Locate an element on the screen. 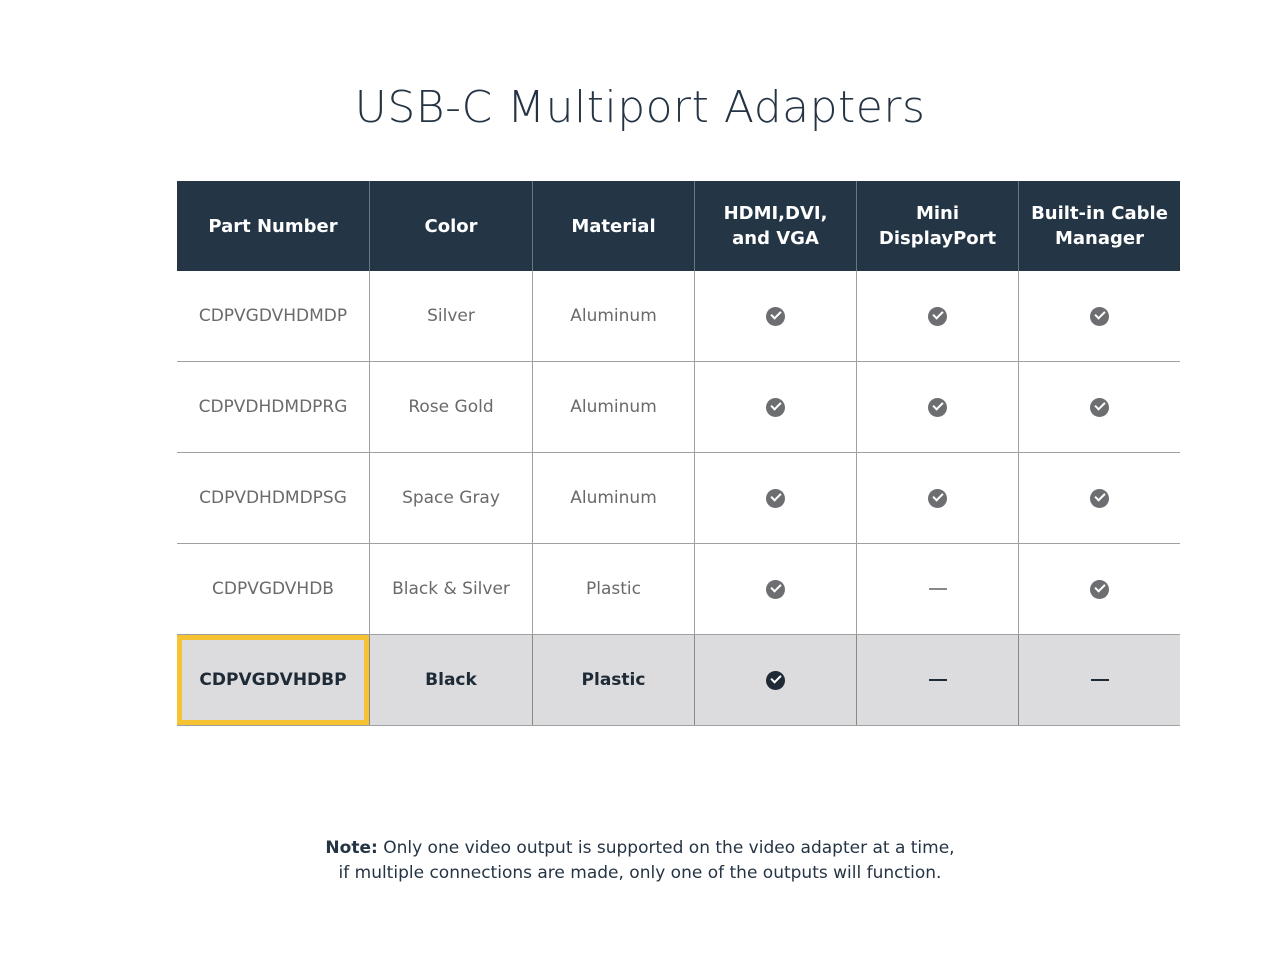 Image resolution: width=1280 pixels, height=960 pixels. part-number-cell: CDPVGDVHDBP is located at coordinates (273, 680).